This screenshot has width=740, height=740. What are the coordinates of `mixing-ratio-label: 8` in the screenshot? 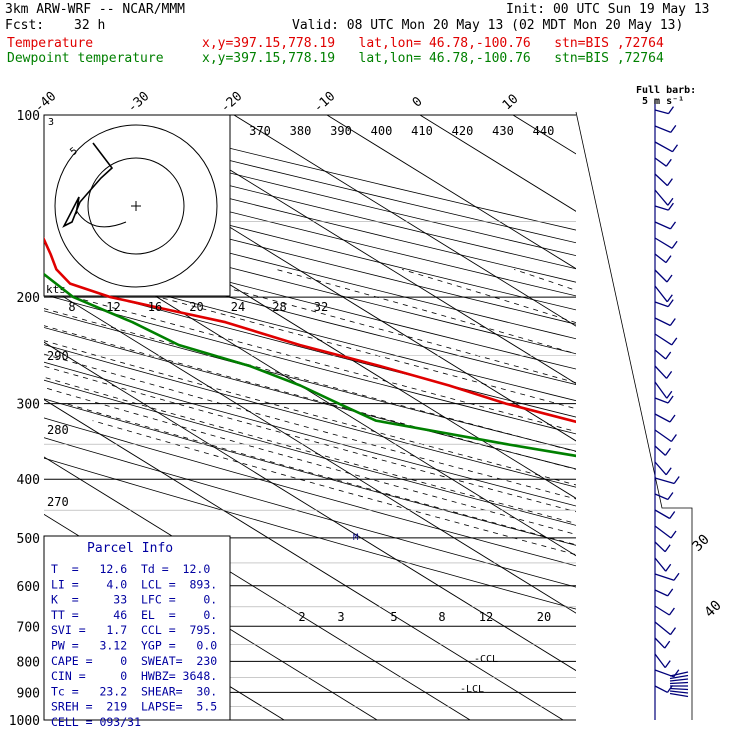 It's located at (441, 617).